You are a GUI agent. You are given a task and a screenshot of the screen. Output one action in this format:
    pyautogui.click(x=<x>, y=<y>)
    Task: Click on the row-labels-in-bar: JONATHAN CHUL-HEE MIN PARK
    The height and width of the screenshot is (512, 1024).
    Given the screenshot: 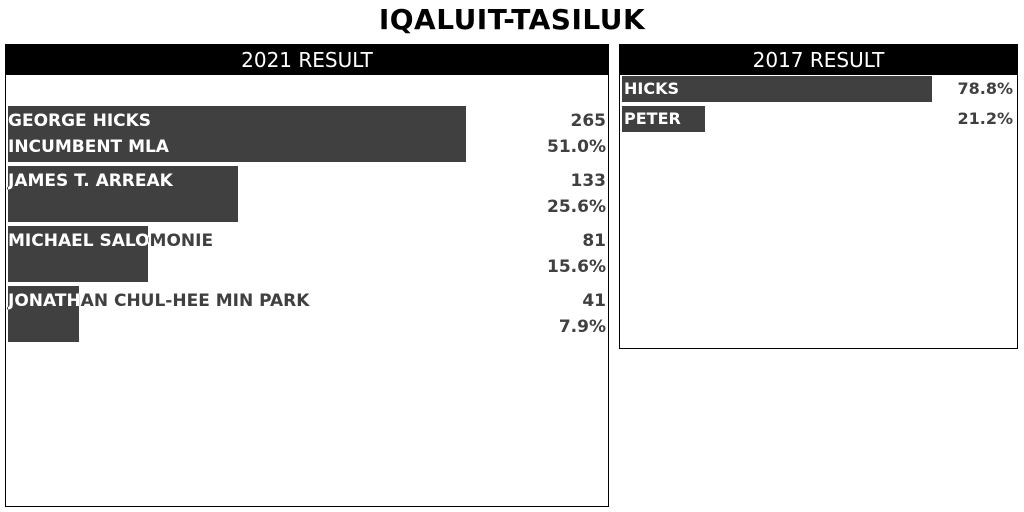 What is the action you would take?
    pyautogui.click(x=43, y=314)
    